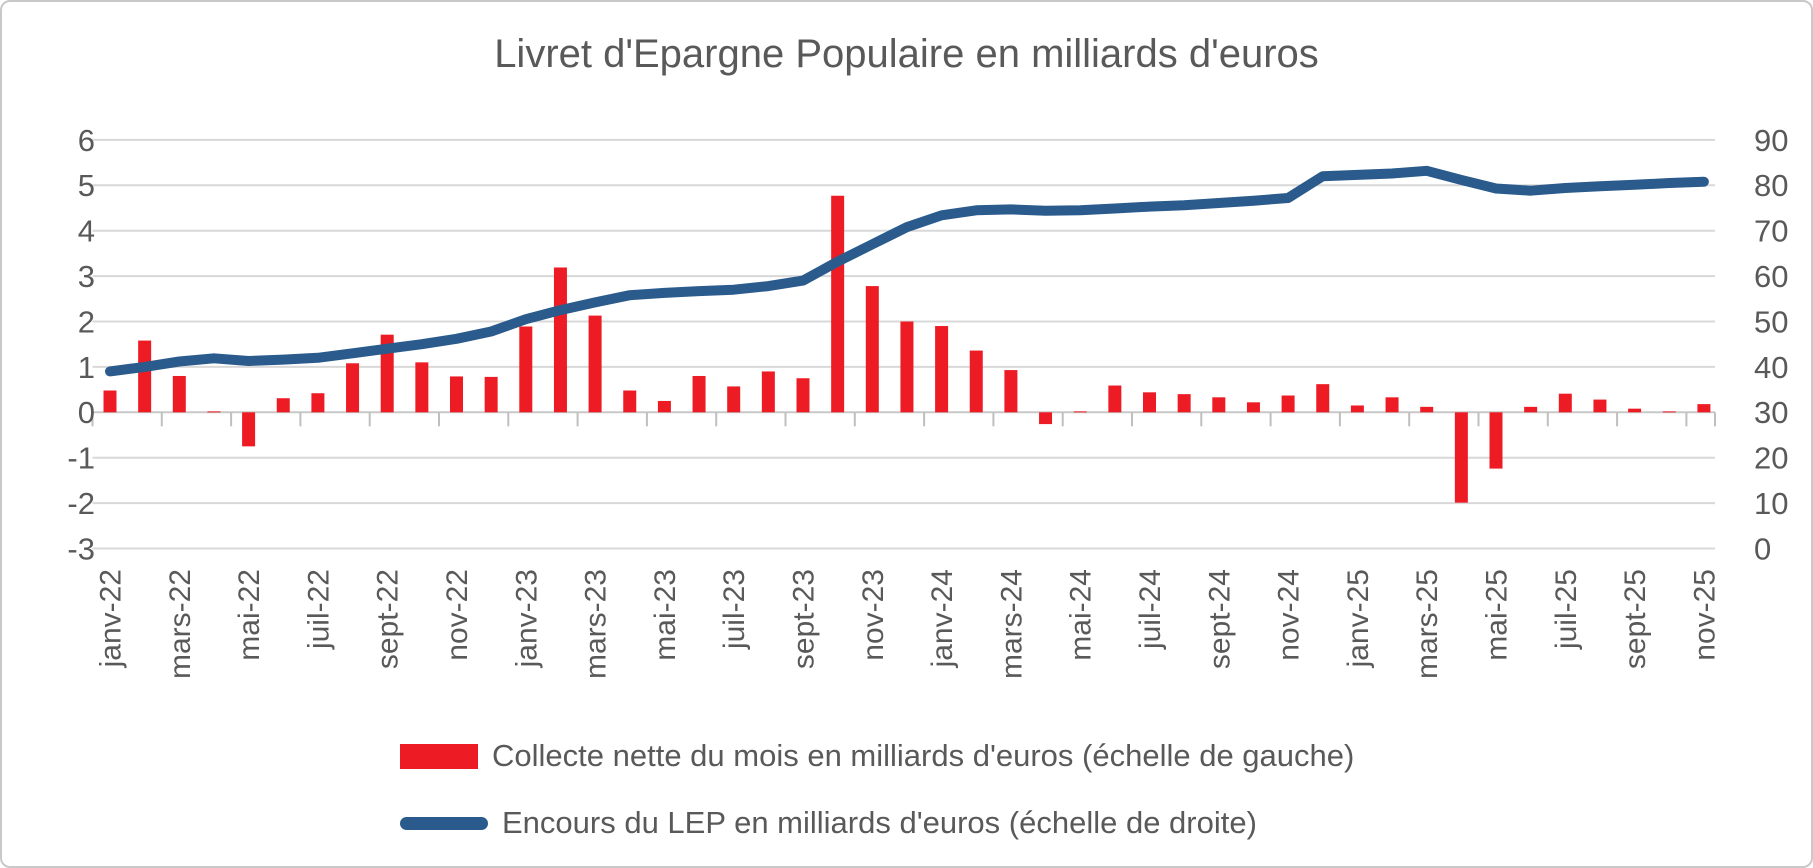 This screenshot has width=1813, height=868. I want to click on x-axis-label: janv-23, so click(526, 618).